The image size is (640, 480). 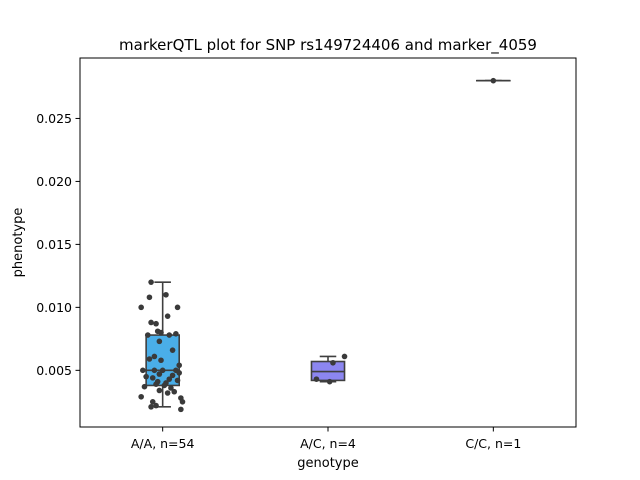 What do you see at coordinates (328, 443) in the screenshot?
I see `x-tick-label: A/C, n=4` at bounding box center [328, 443].